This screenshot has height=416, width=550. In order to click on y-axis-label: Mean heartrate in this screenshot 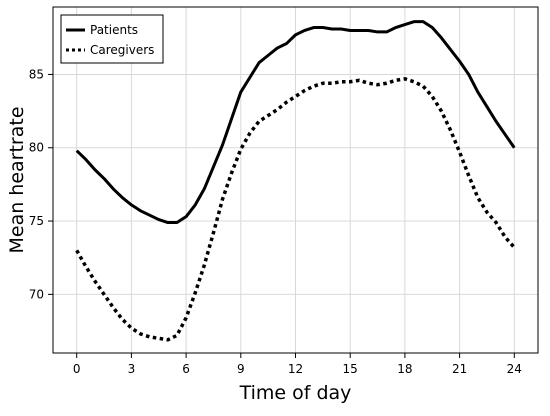, I will do `click(17, 179)`.